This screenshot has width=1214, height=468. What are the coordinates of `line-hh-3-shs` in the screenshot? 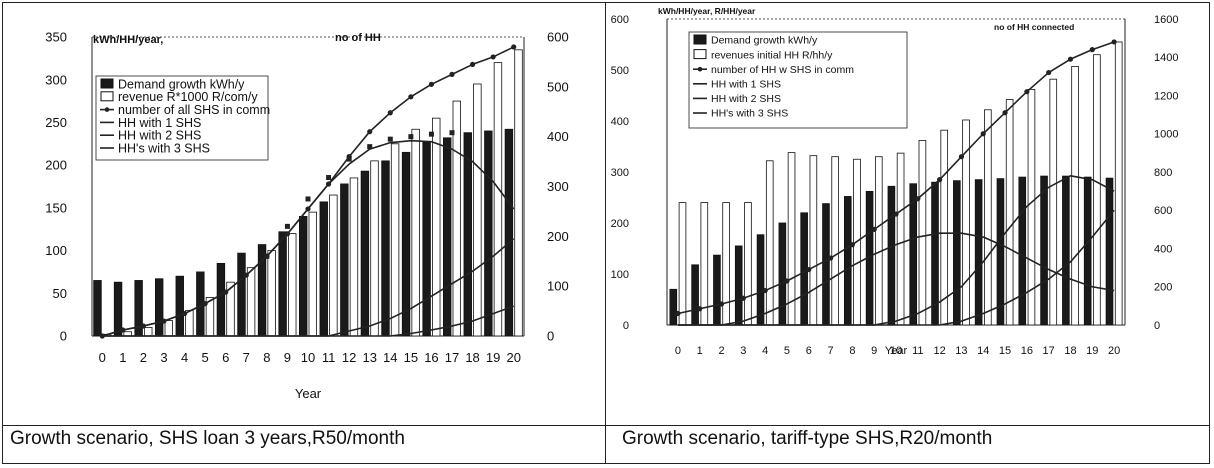 It's located at (896, 267).